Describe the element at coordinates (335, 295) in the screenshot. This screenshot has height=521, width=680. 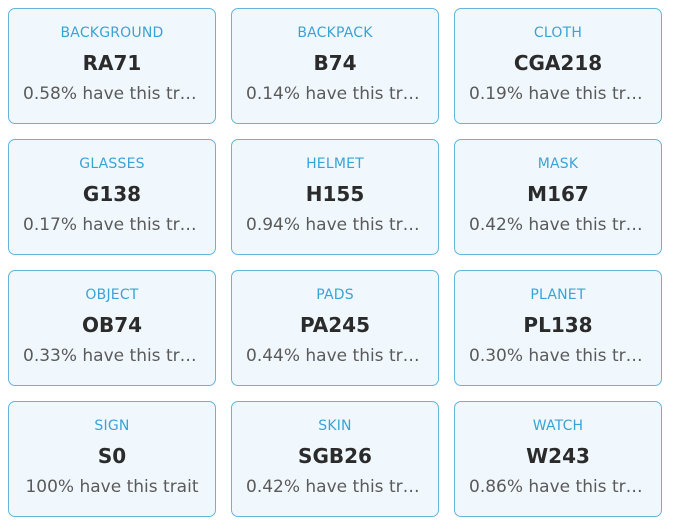
I see `trait-type: PADS` at that location.